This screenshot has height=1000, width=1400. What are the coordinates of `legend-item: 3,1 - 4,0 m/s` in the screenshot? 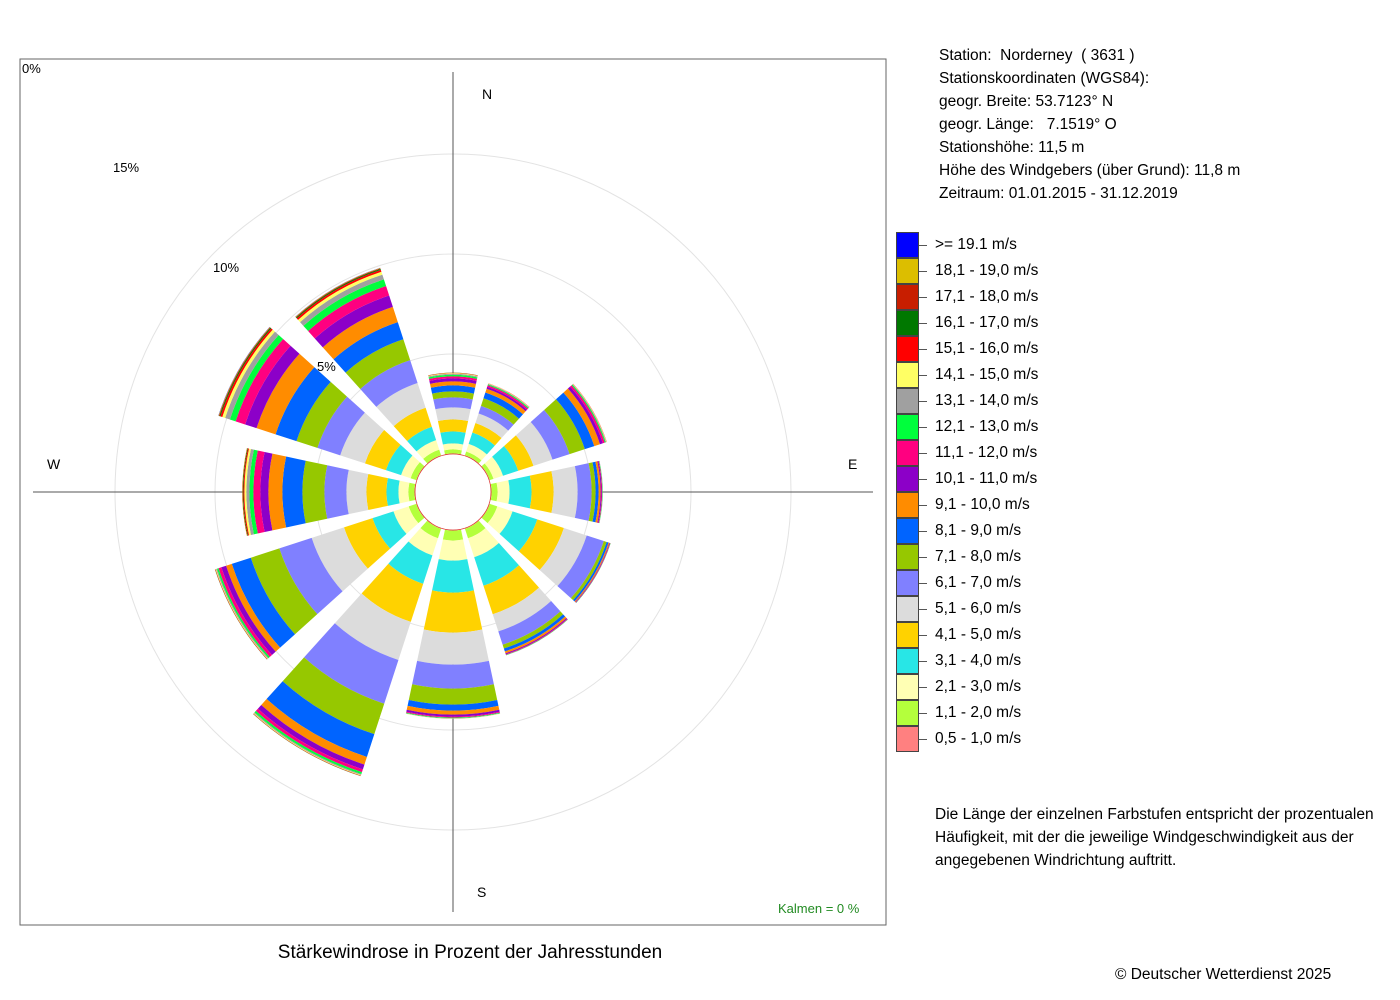 It's located at (996, 661).